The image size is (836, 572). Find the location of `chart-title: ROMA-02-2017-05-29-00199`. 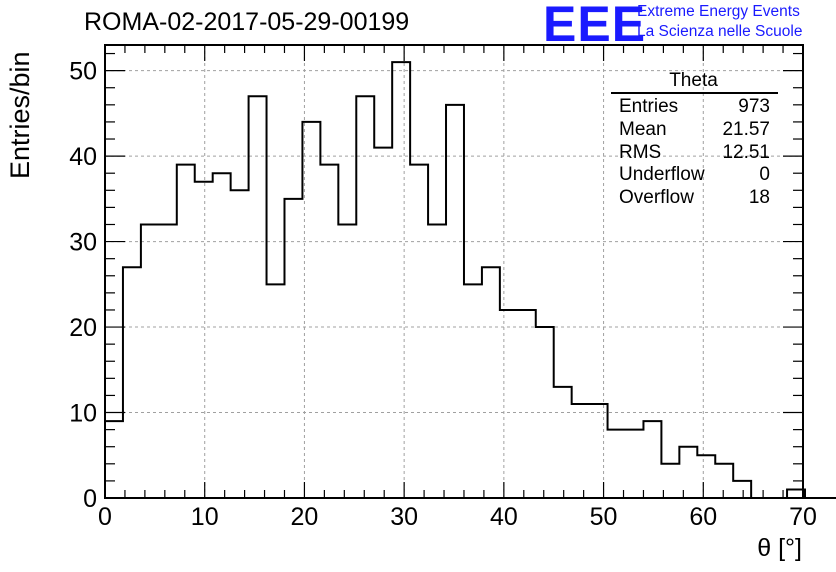

chart-title: ROMA-02-2017-05-29-00199 is located at coordinates (247, 22).